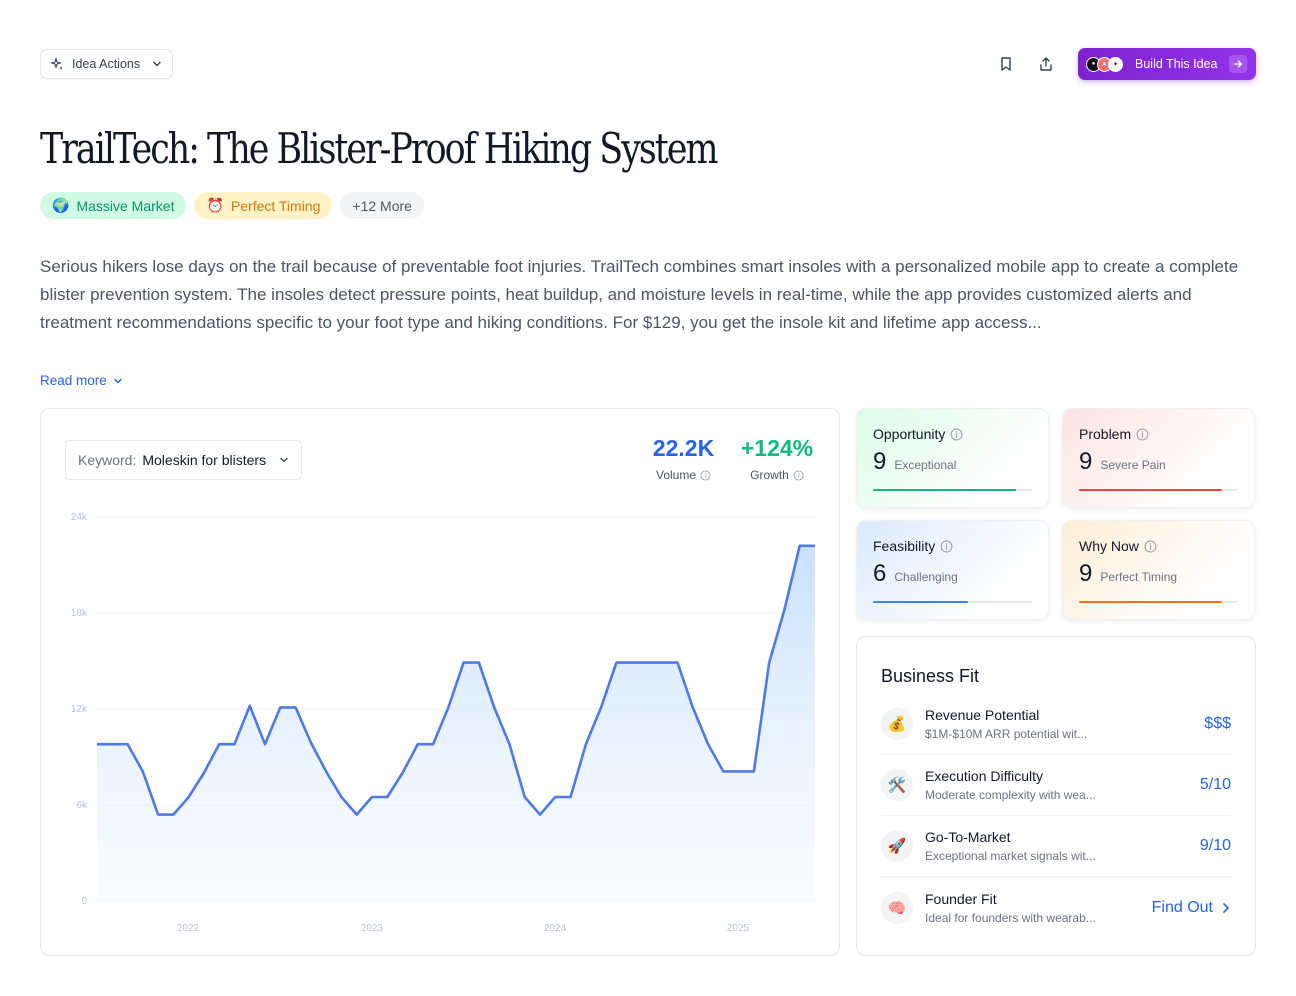 This screenshot has width=1296, height=996. I want to click on tag-massive-market: 🌍 Massive Market, so click(113, 205).